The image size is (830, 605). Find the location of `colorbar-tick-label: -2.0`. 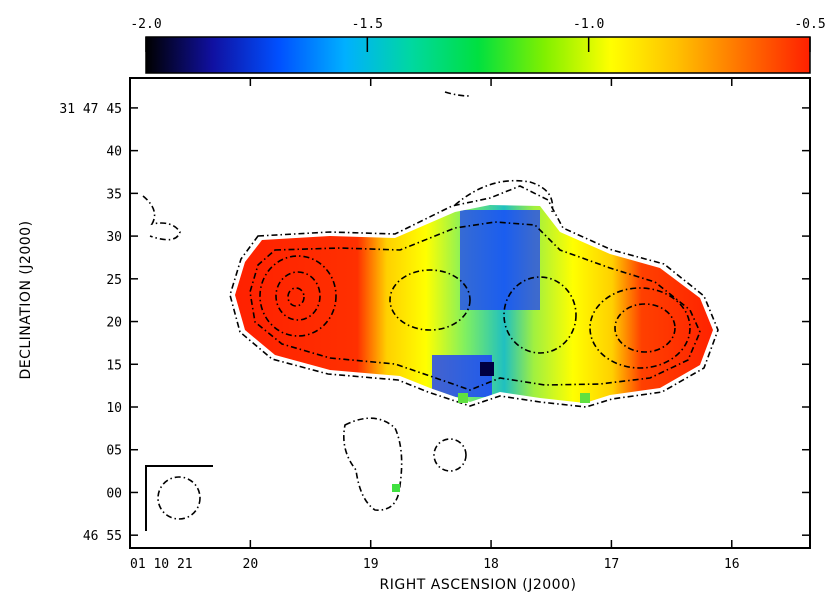

colorbar-tick-label: -2.0 is located at coordinates (145, 24).